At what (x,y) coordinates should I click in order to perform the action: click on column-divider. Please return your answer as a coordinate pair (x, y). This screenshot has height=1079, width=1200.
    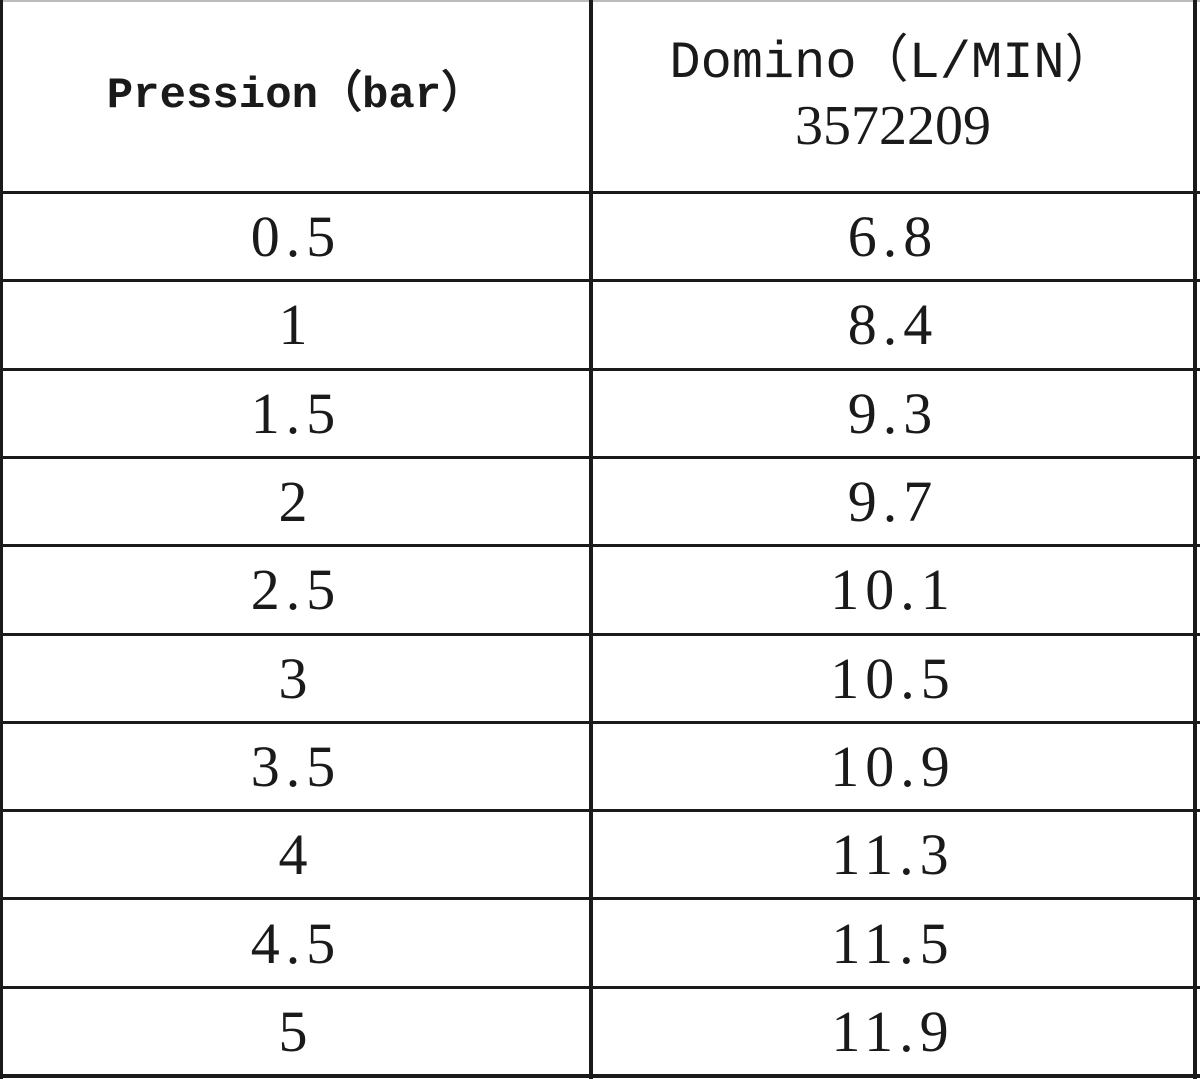
    Looking at the image, I should click on (591, 539).